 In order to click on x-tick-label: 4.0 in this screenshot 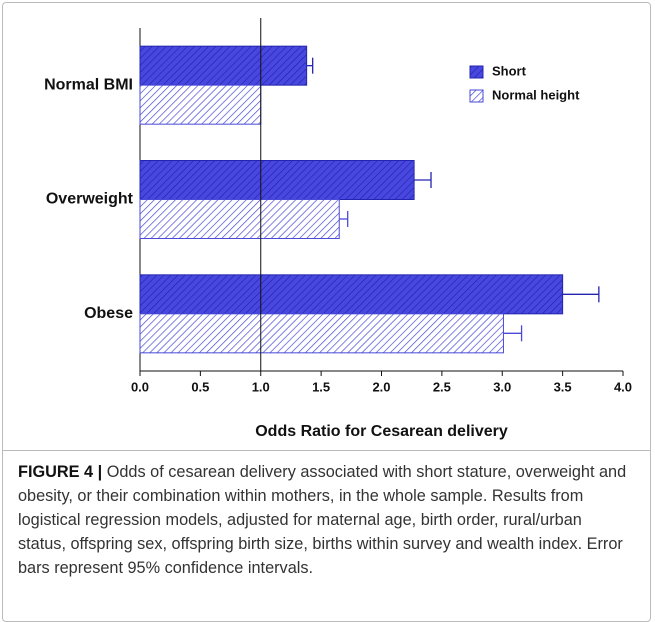, I will do `click(623, 386)`.